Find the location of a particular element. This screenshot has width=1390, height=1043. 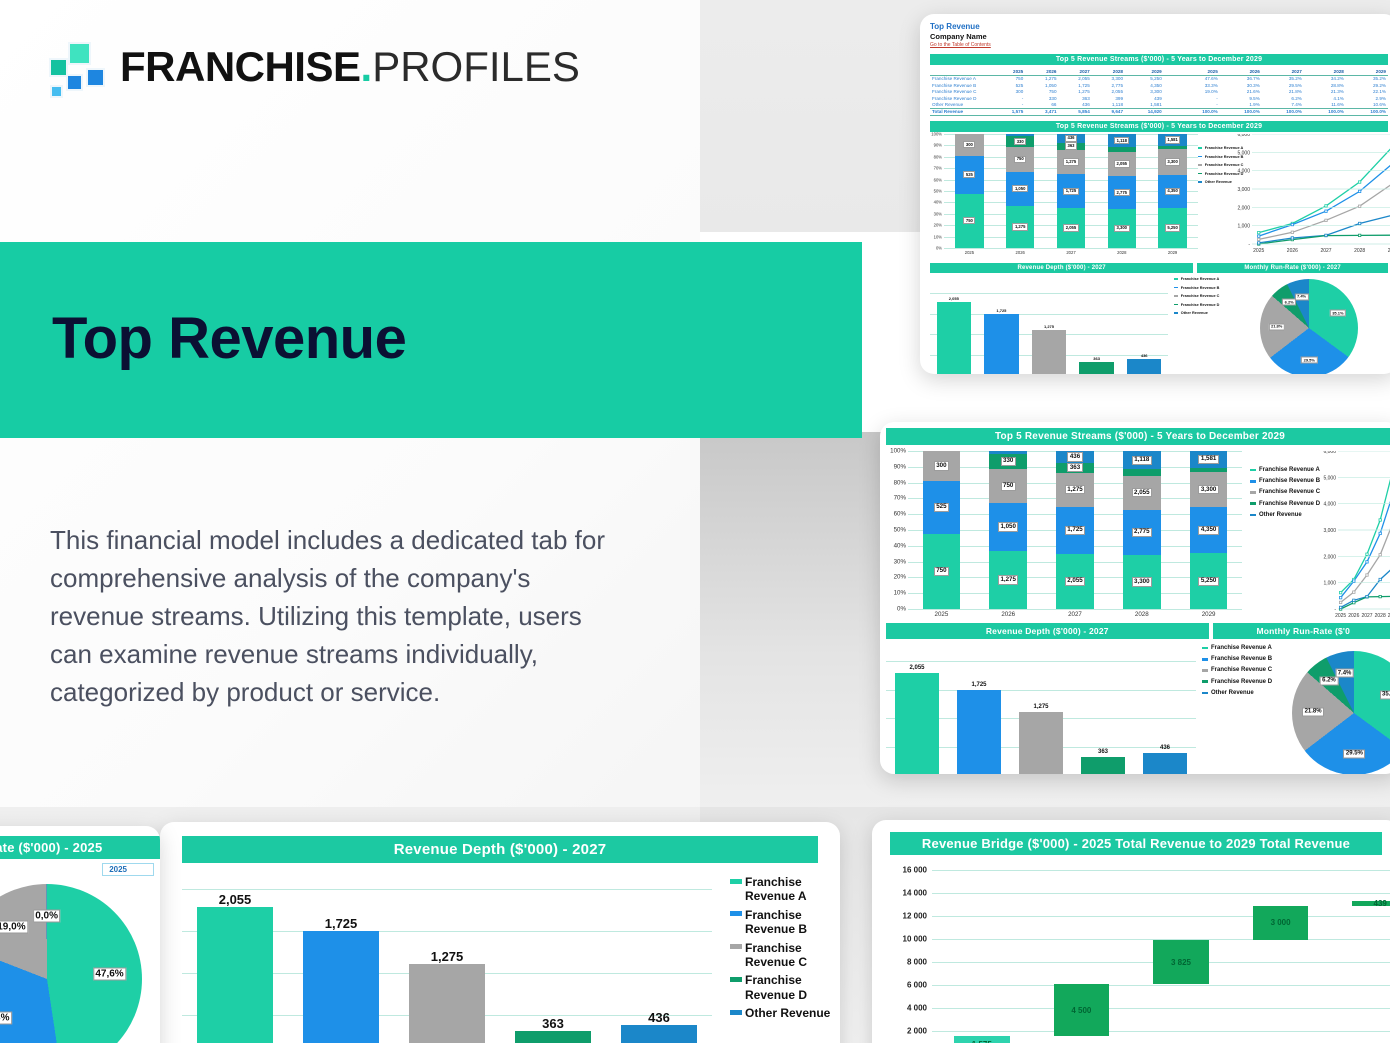

waterfall-bar: 3 000 is located at coordinates (1280, 923).